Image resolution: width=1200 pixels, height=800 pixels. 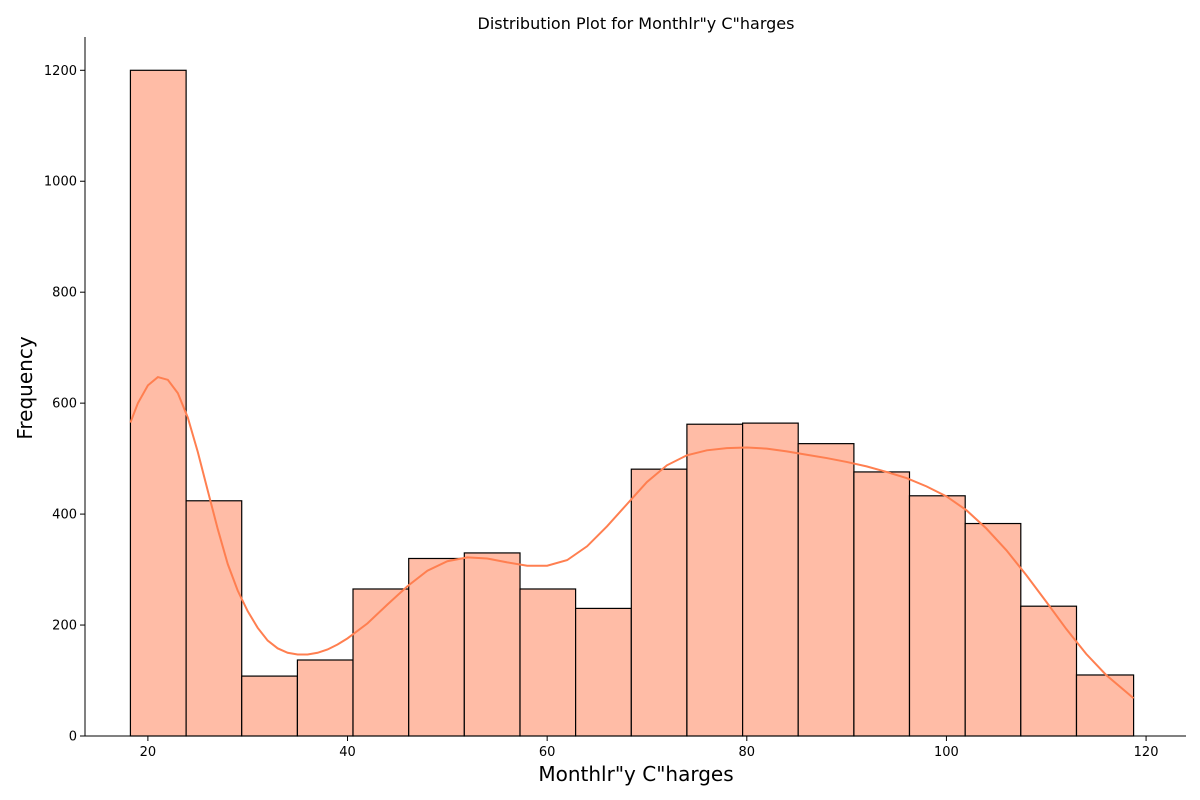 What do you see at coordinates (747, 752) in the screenshot?
I see `x-tick-label: 80` at bounding box center [747, 752].